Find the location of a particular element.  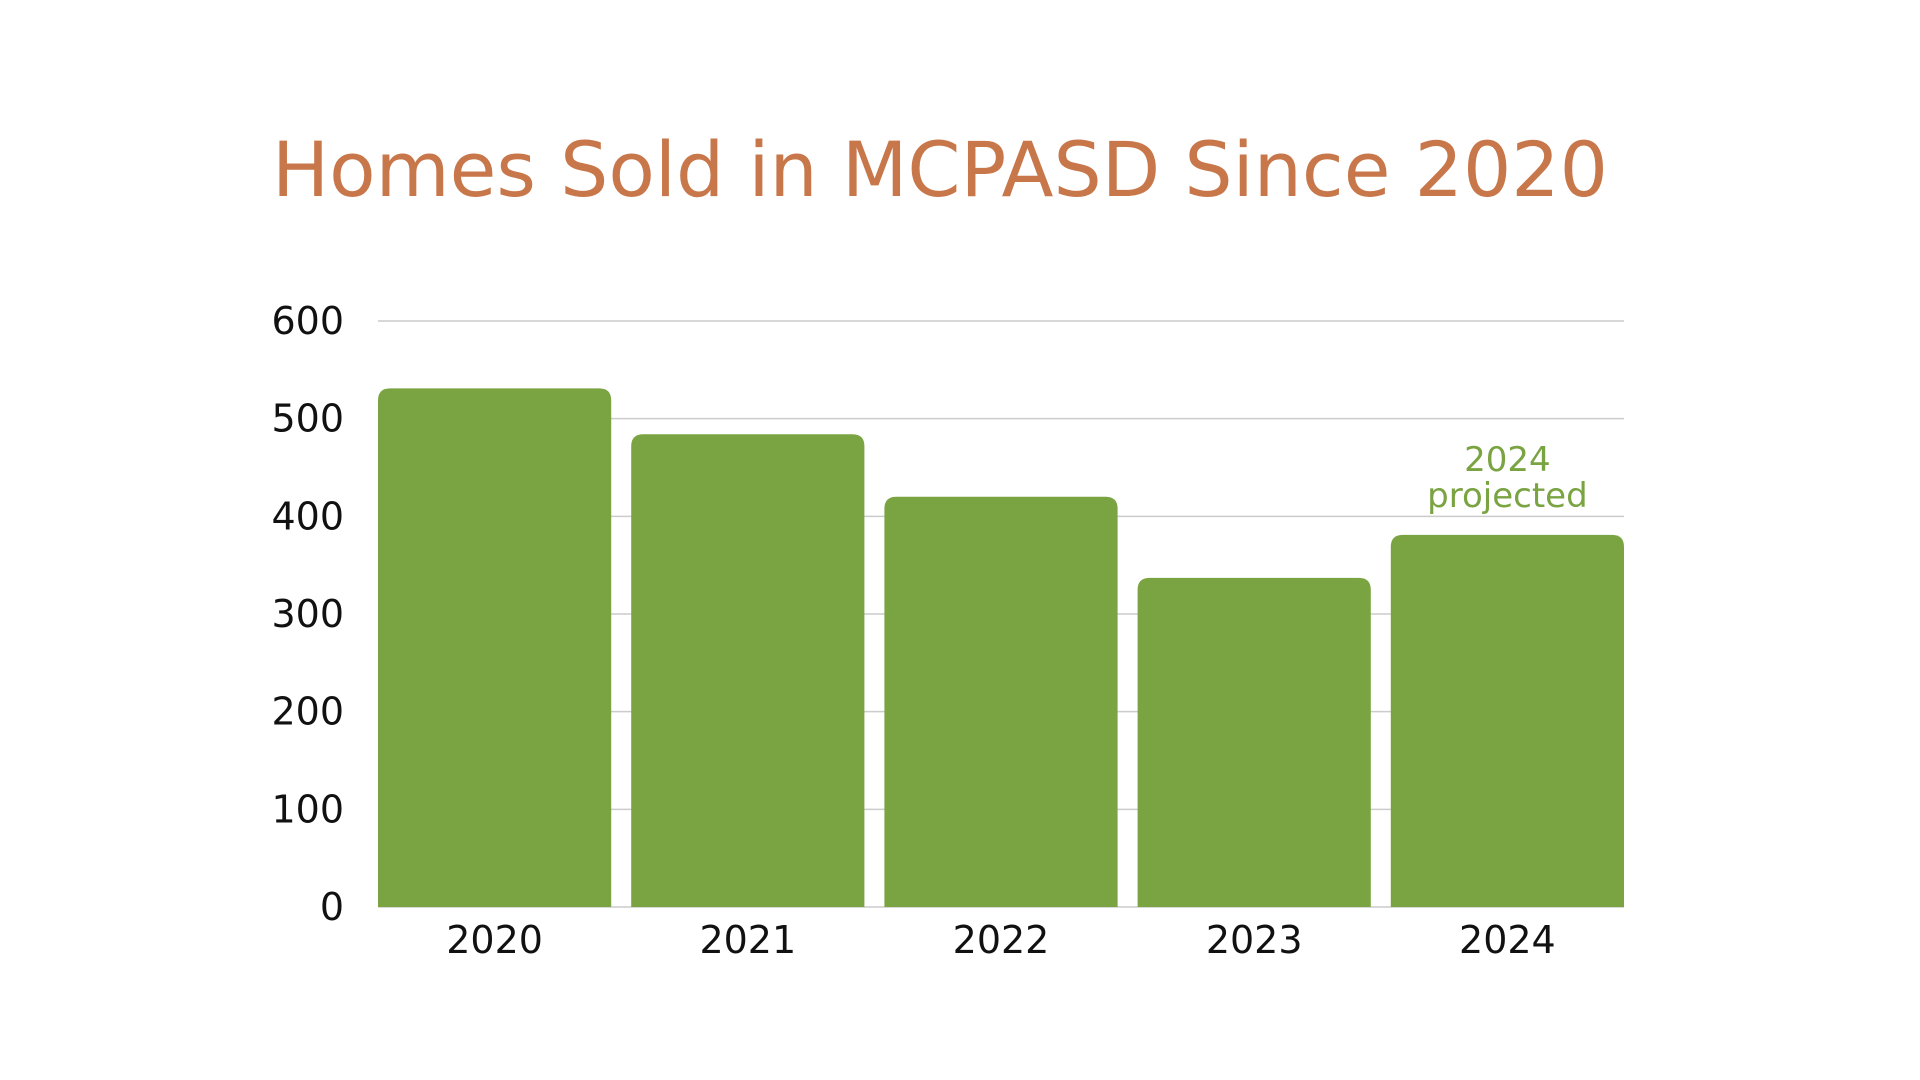

x-tick-label: 2021 is located at coordinates (747, 940).